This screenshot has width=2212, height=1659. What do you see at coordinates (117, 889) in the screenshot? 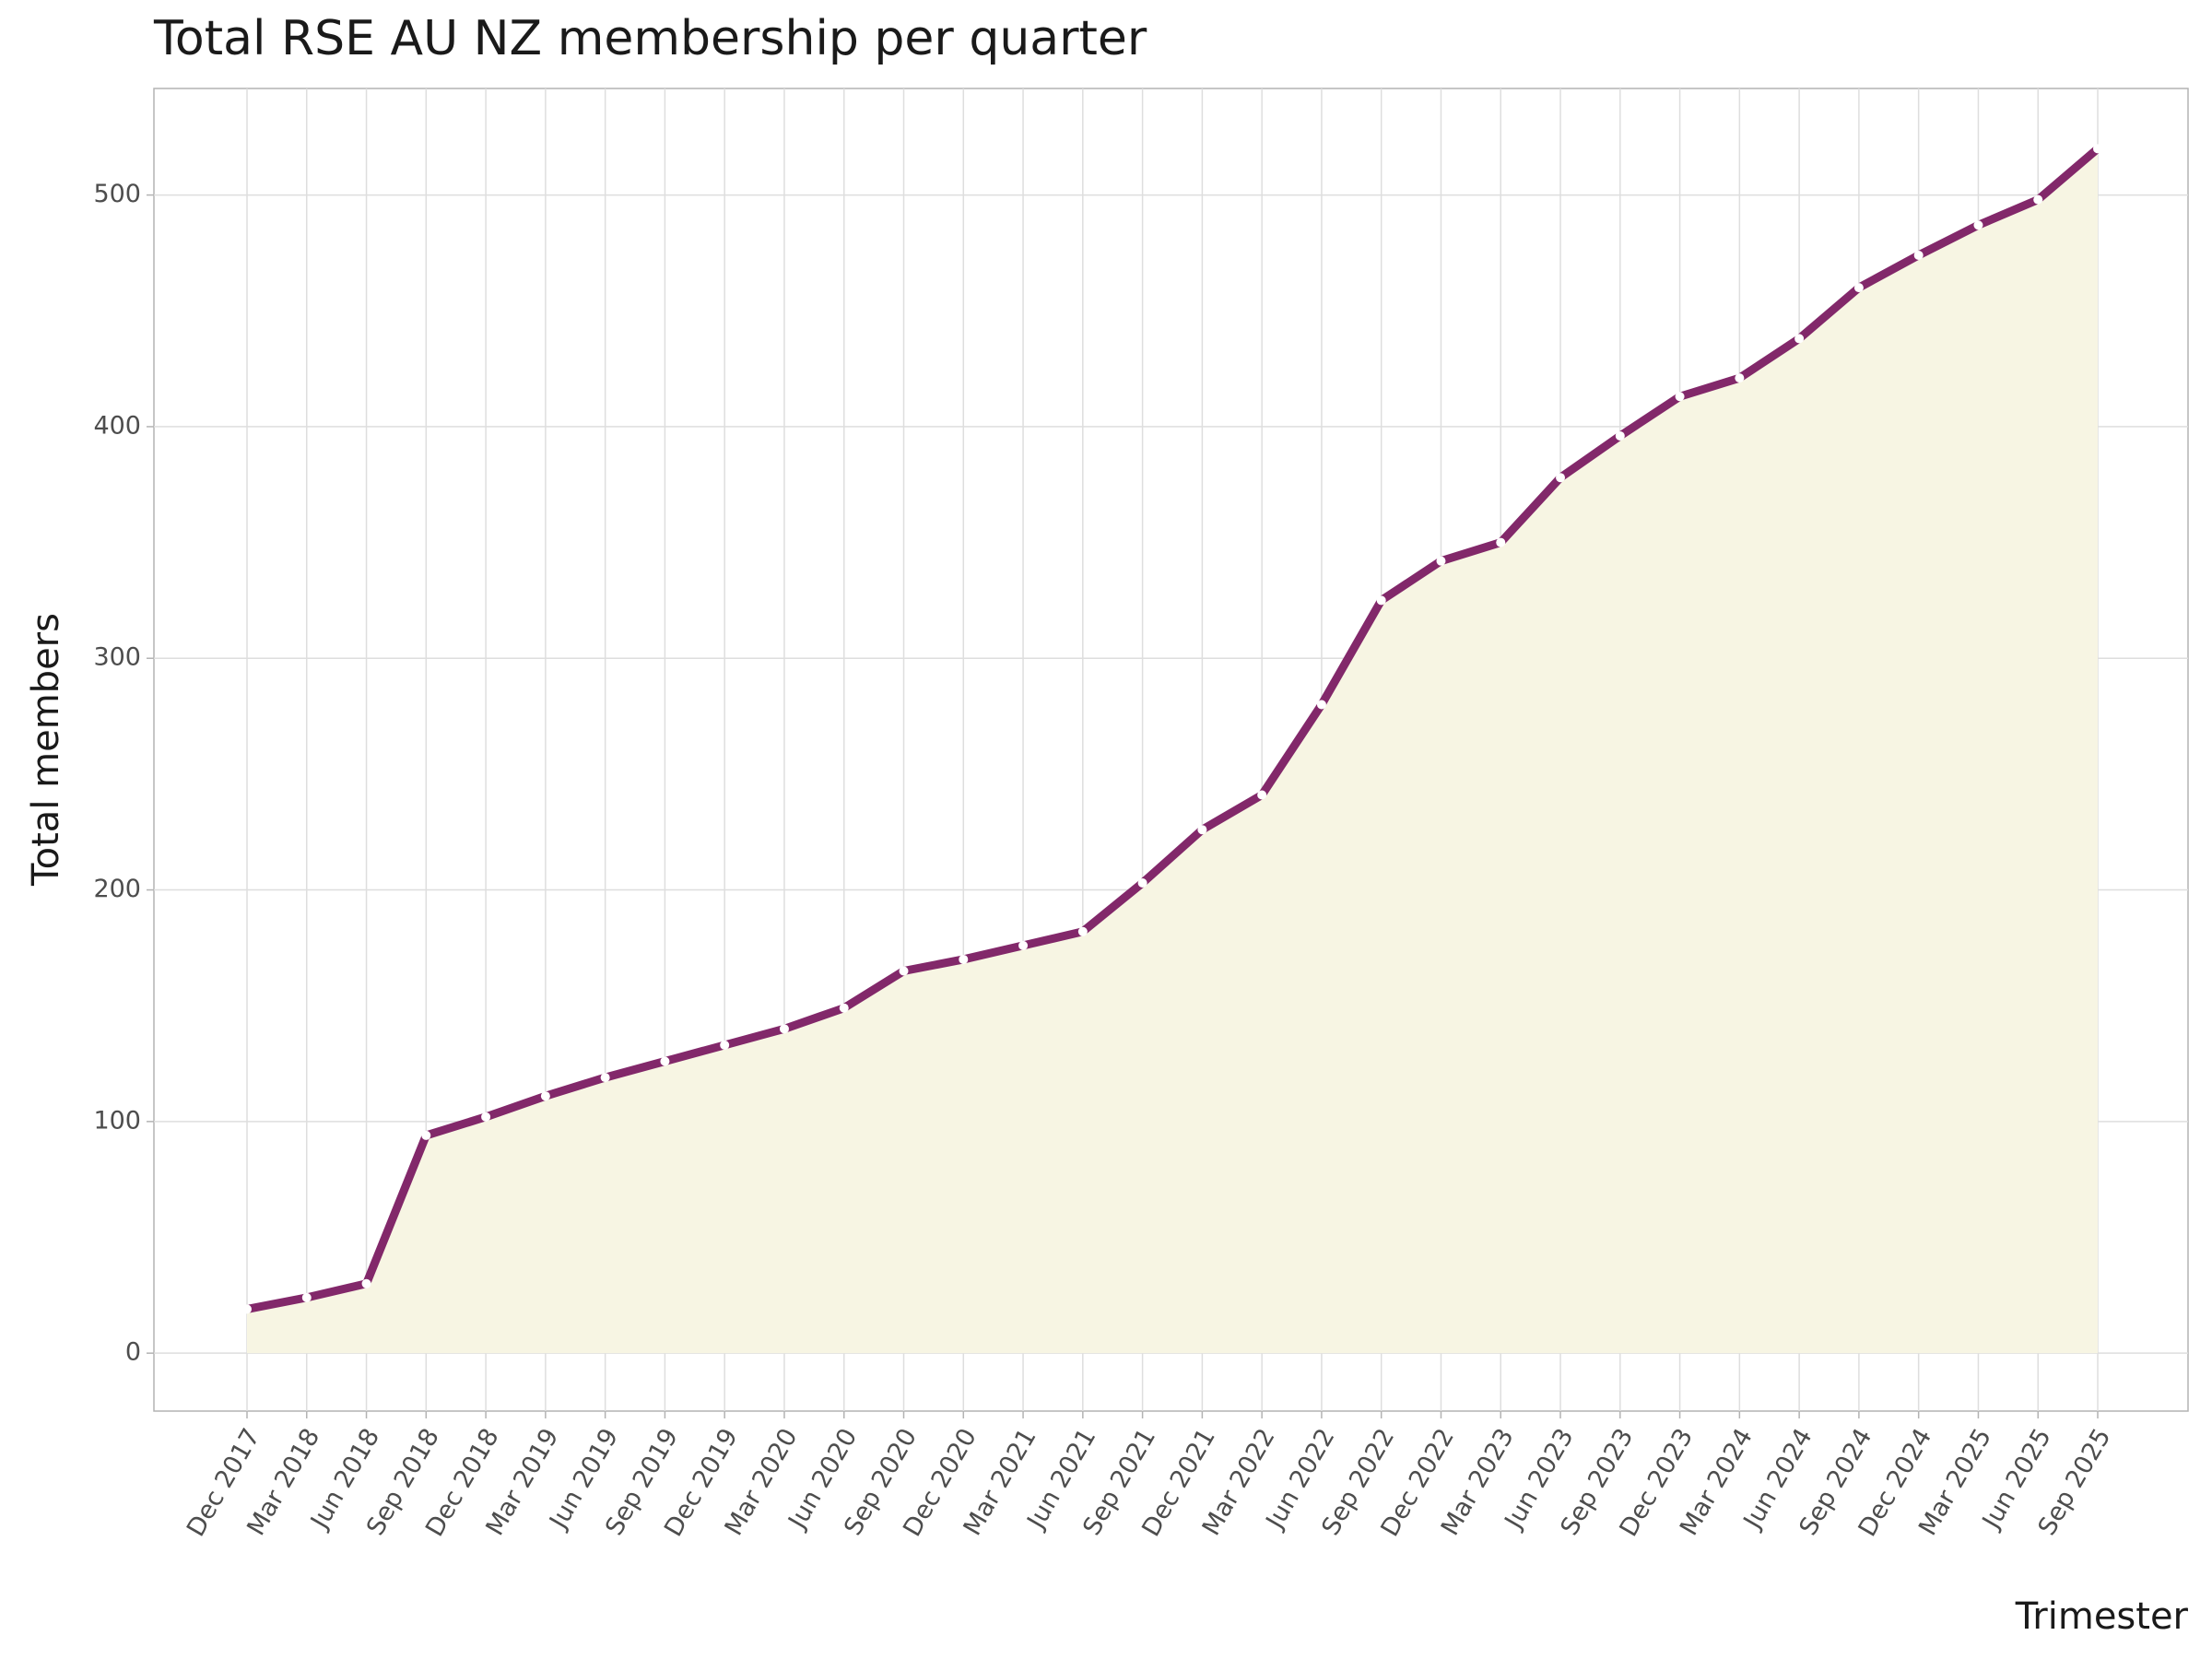
I see `y-tick-label: 200` at bounding box center [117, 889].